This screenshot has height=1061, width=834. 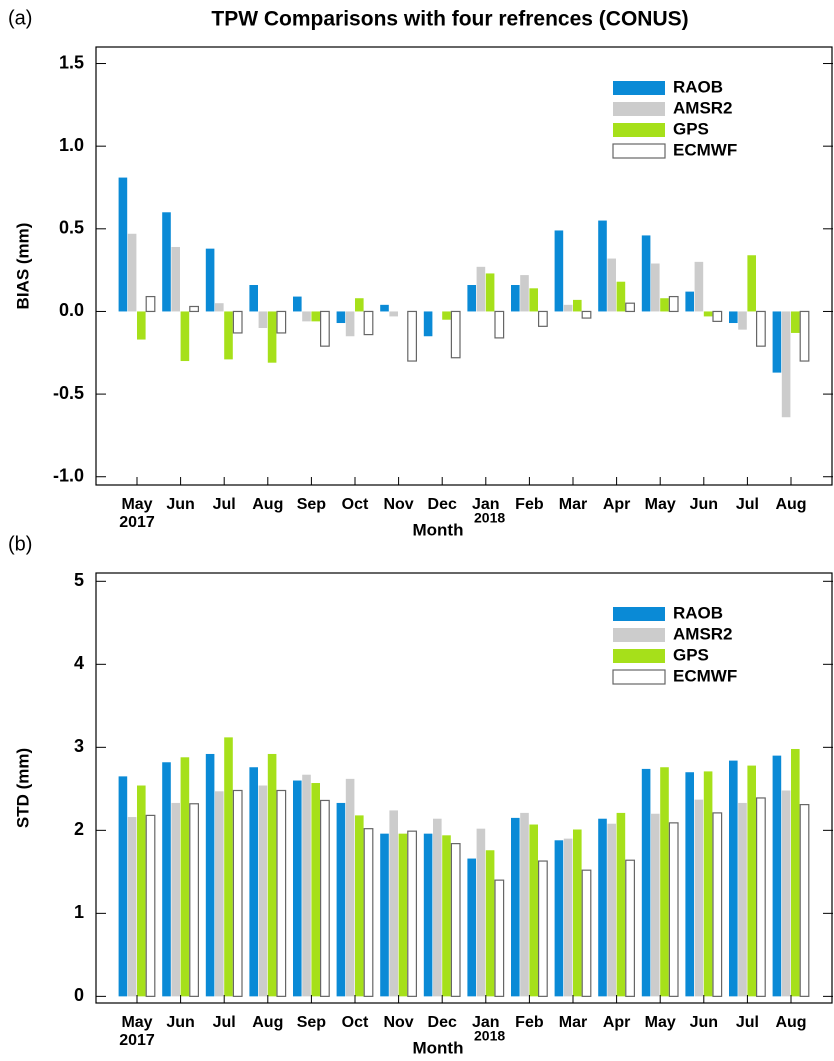 What do you see at coordinates (691, 128) in the screenshot?
I see `legend-label: GPS` at bounding box center [691, 128].